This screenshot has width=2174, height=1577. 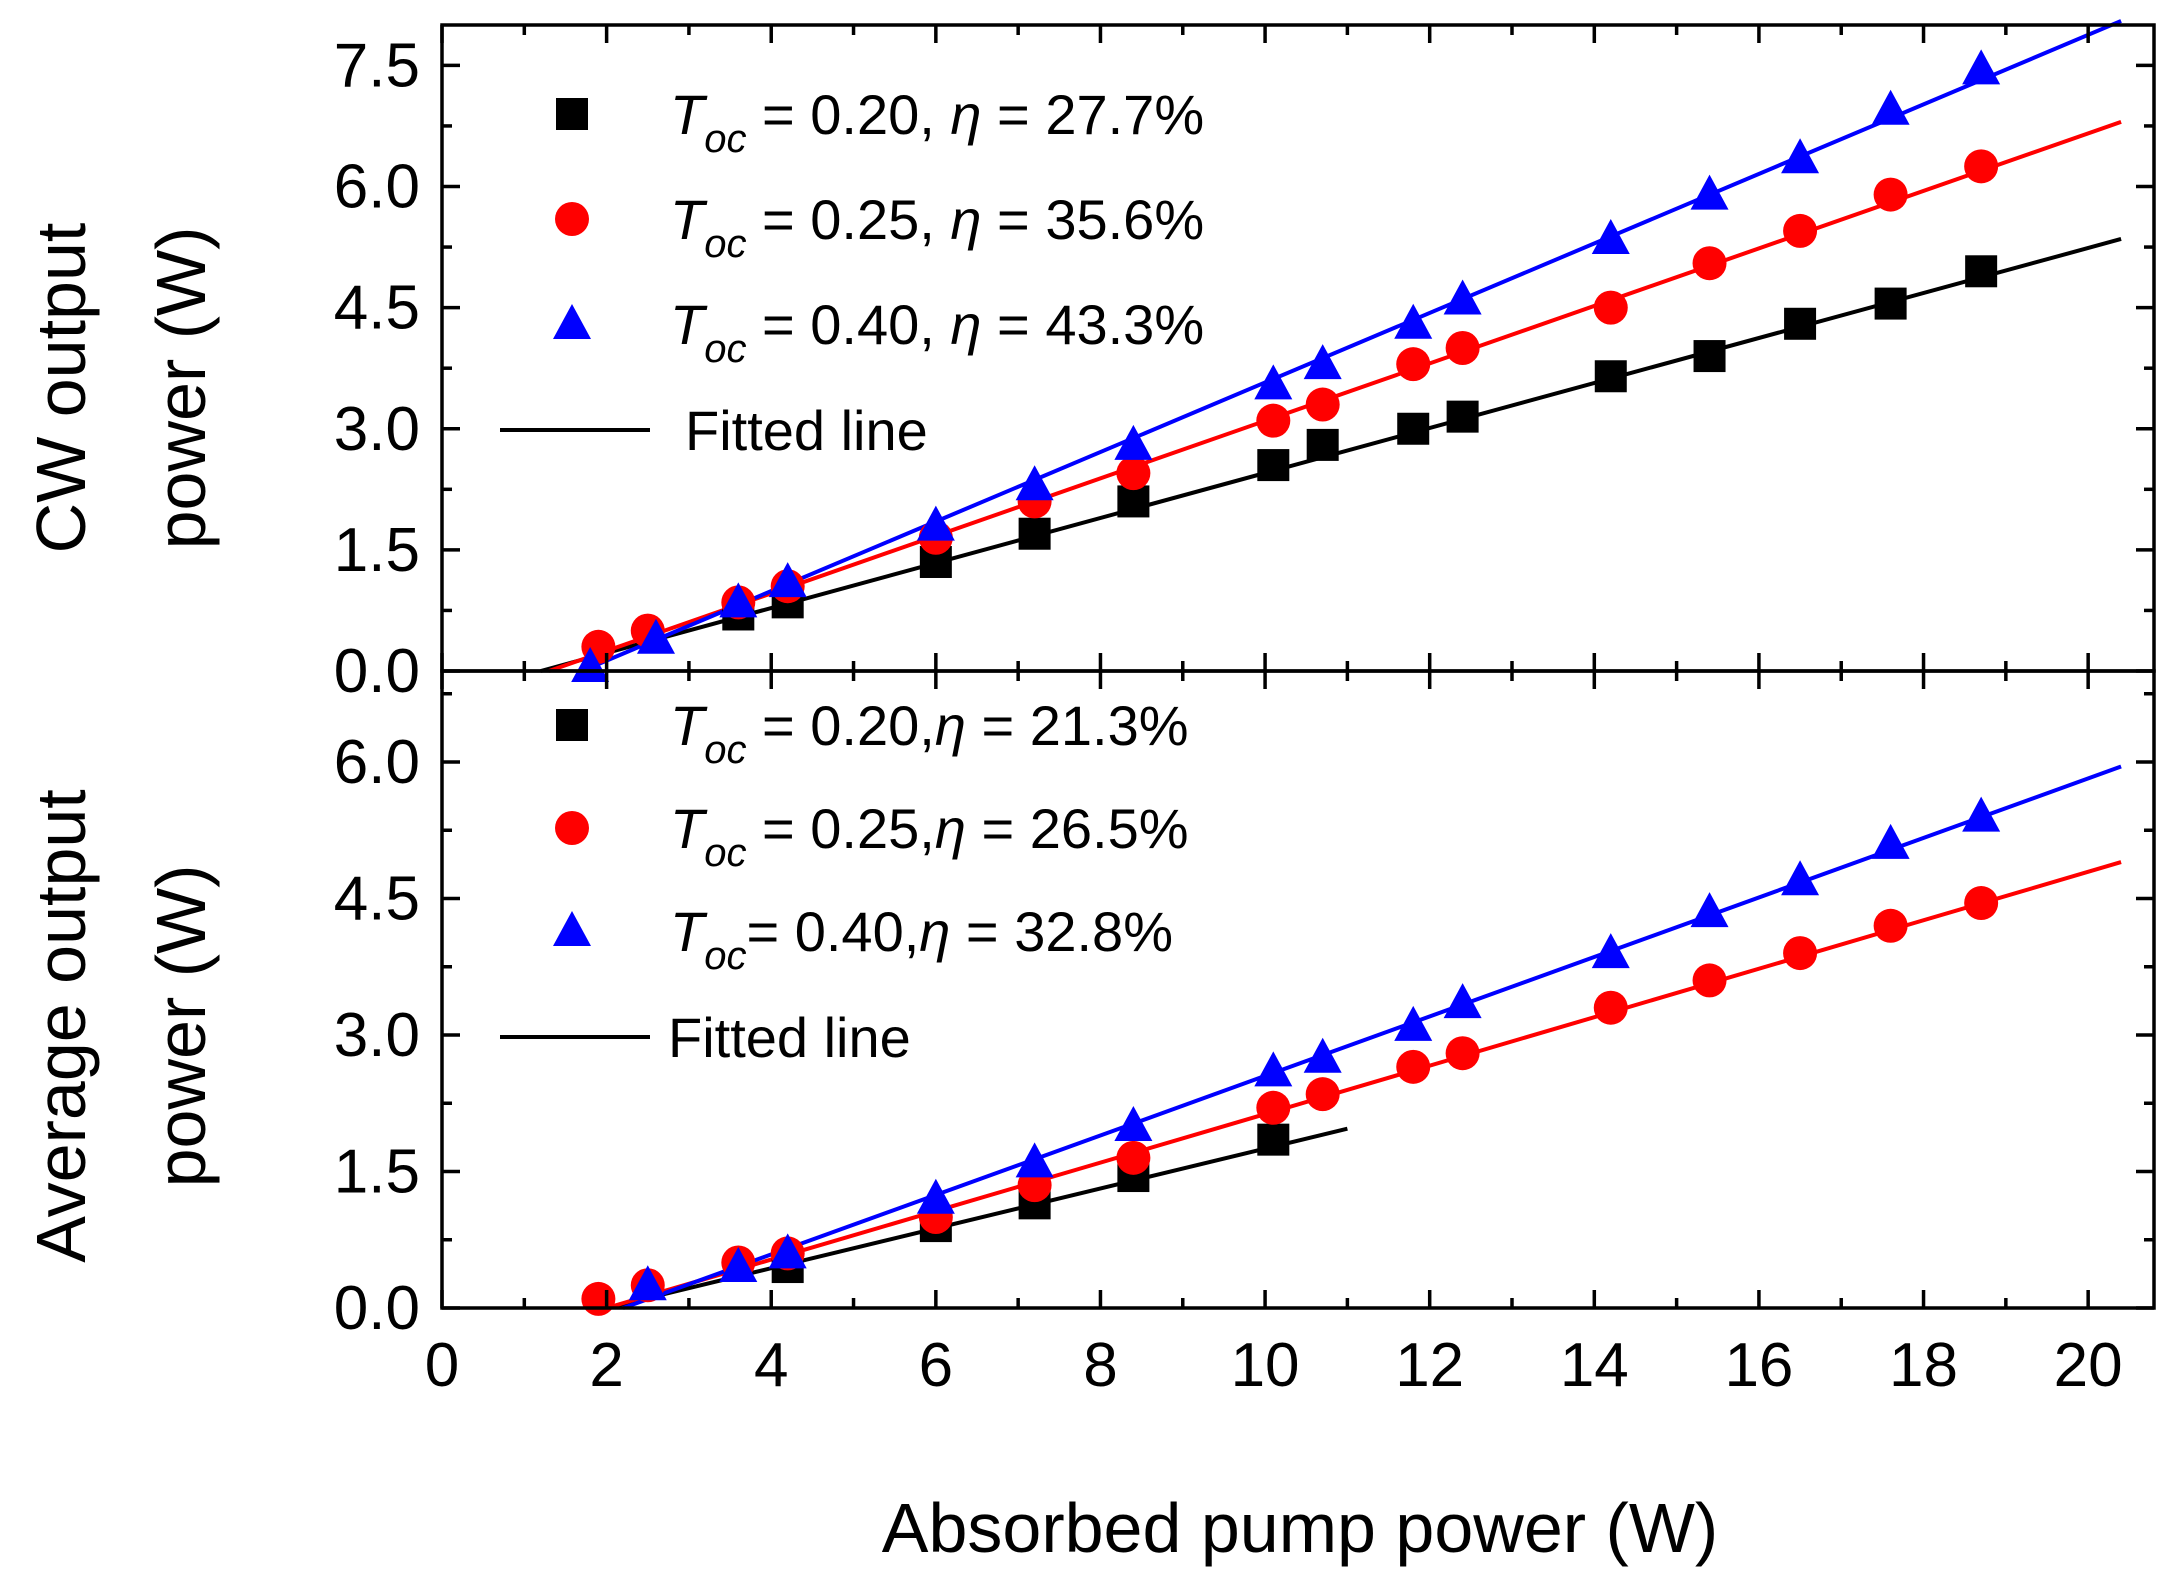 I want to click on bottom-ylabel-line2: power (W), so click(x=181, y=1026).